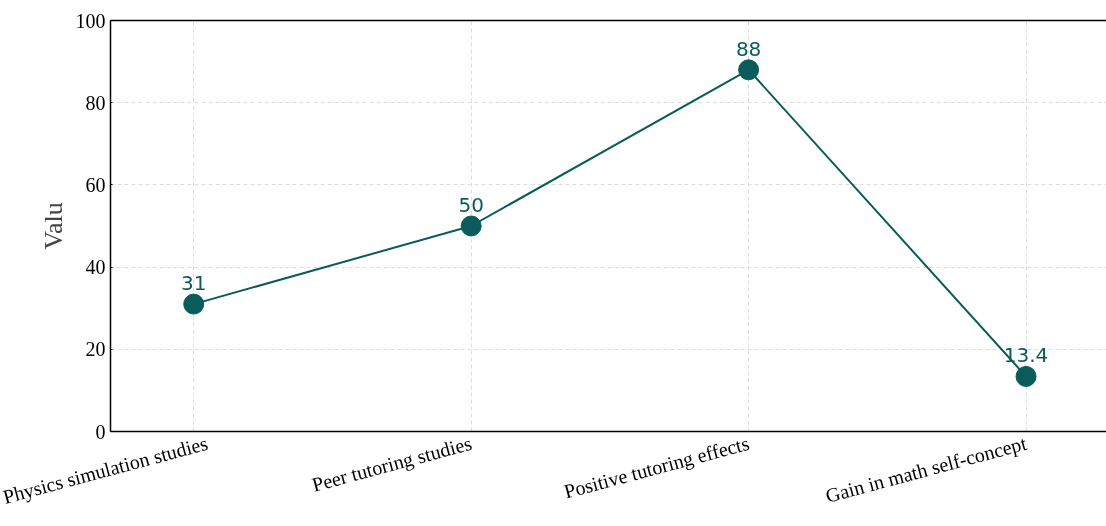 The image size is (1106, 526). Describe the element at coordinates (1026, 355) in the screenshot. I see `data-label: 13.4` at that location.